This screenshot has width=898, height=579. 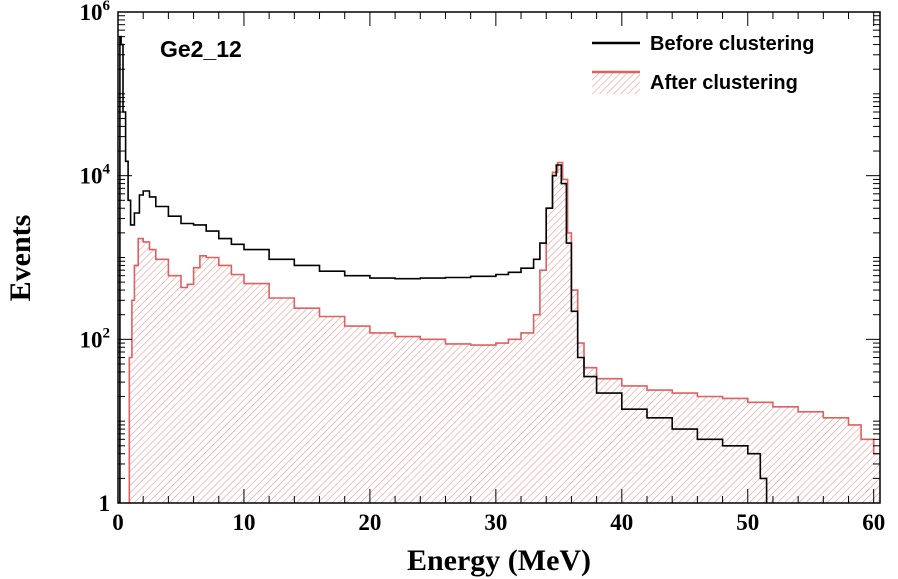 What do you see at coordinates (732, 44) in the screenshot?
I see `legend-label-before-clustering: Before clustering` at bounding box center [732, 44].